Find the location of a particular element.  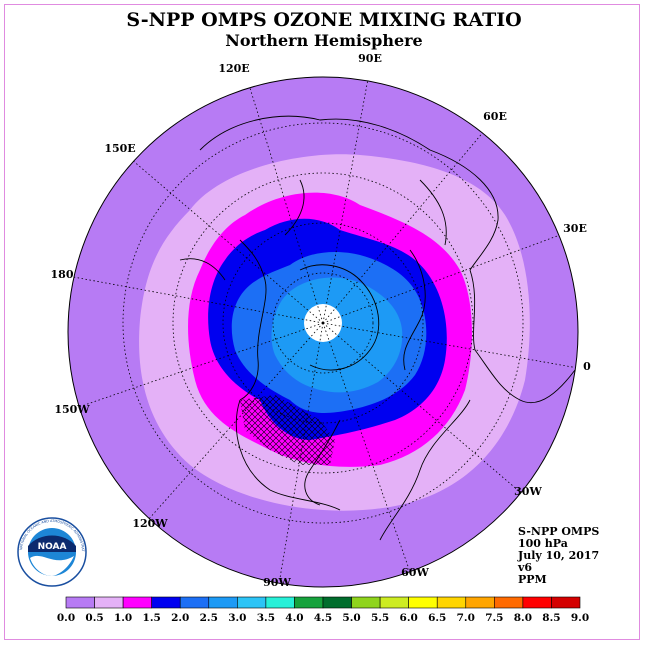

lon-label: 150W is located at coordinates (72, 409).